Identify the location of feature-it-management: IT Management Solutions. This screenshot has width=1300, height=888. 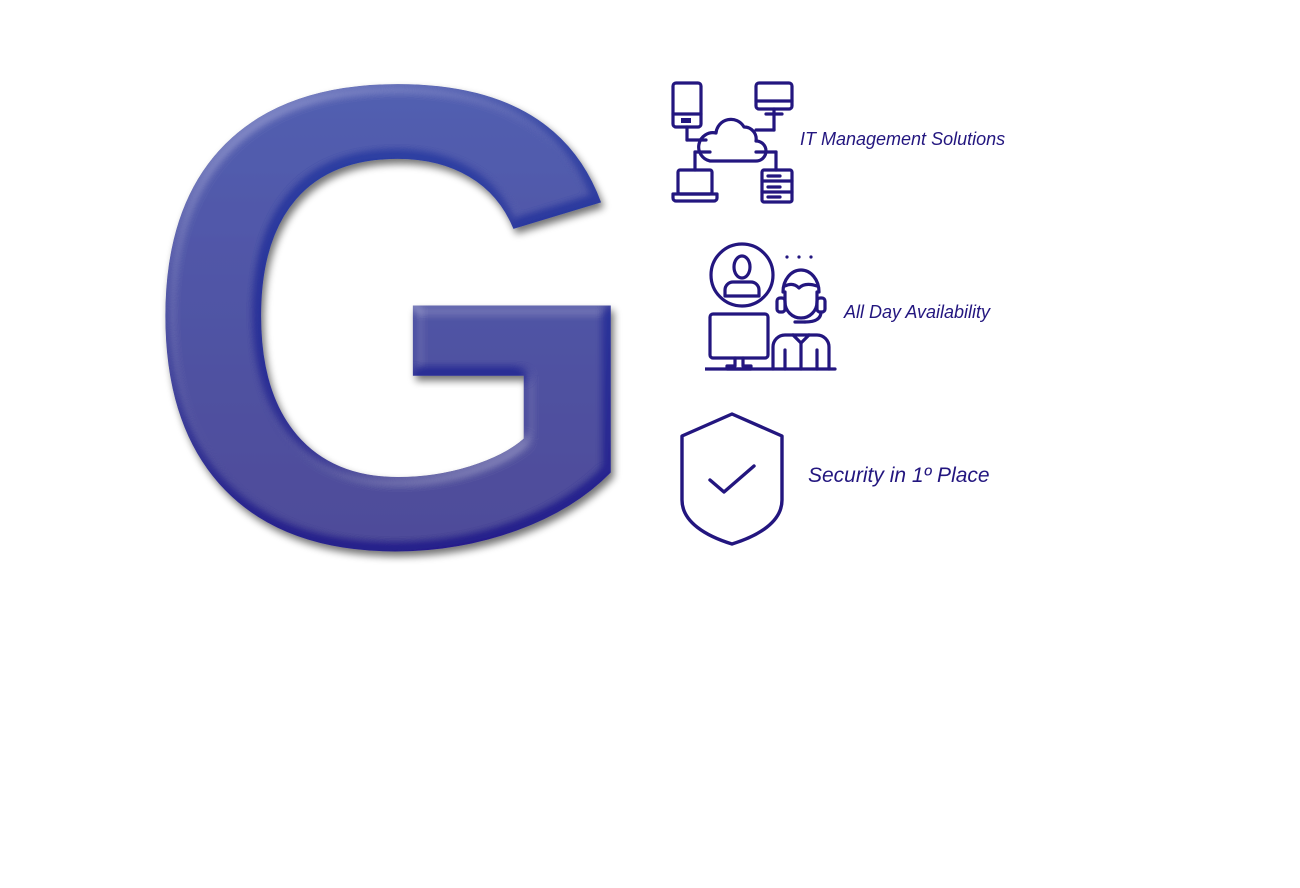
(850, 145).